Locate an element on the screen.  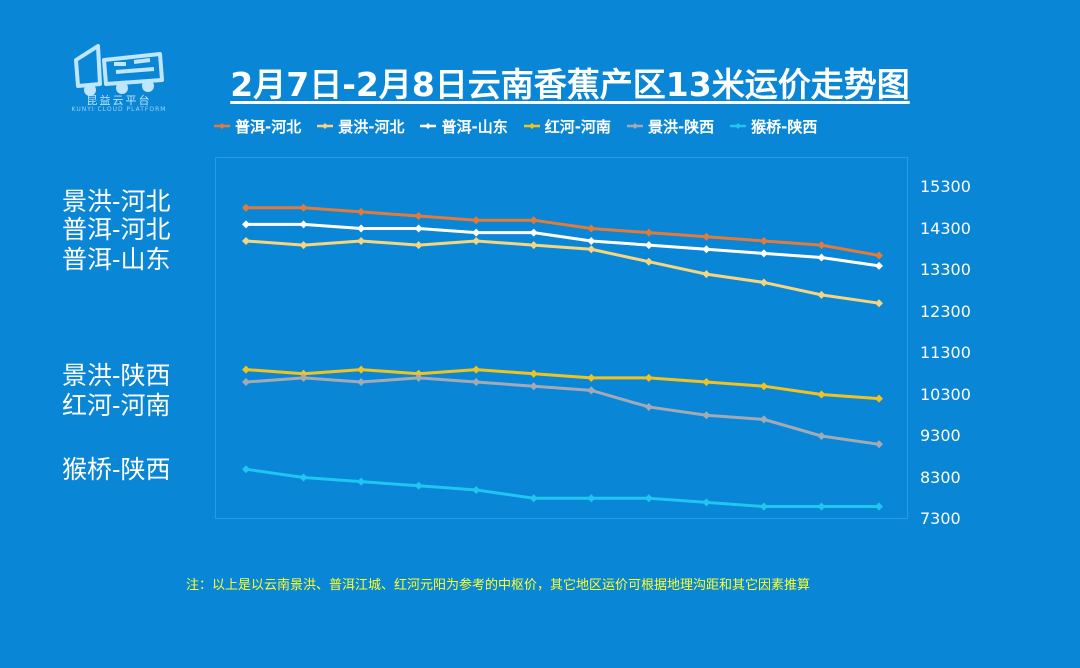
legend-item: 红河-河南 is located at coordinates (567, 126).